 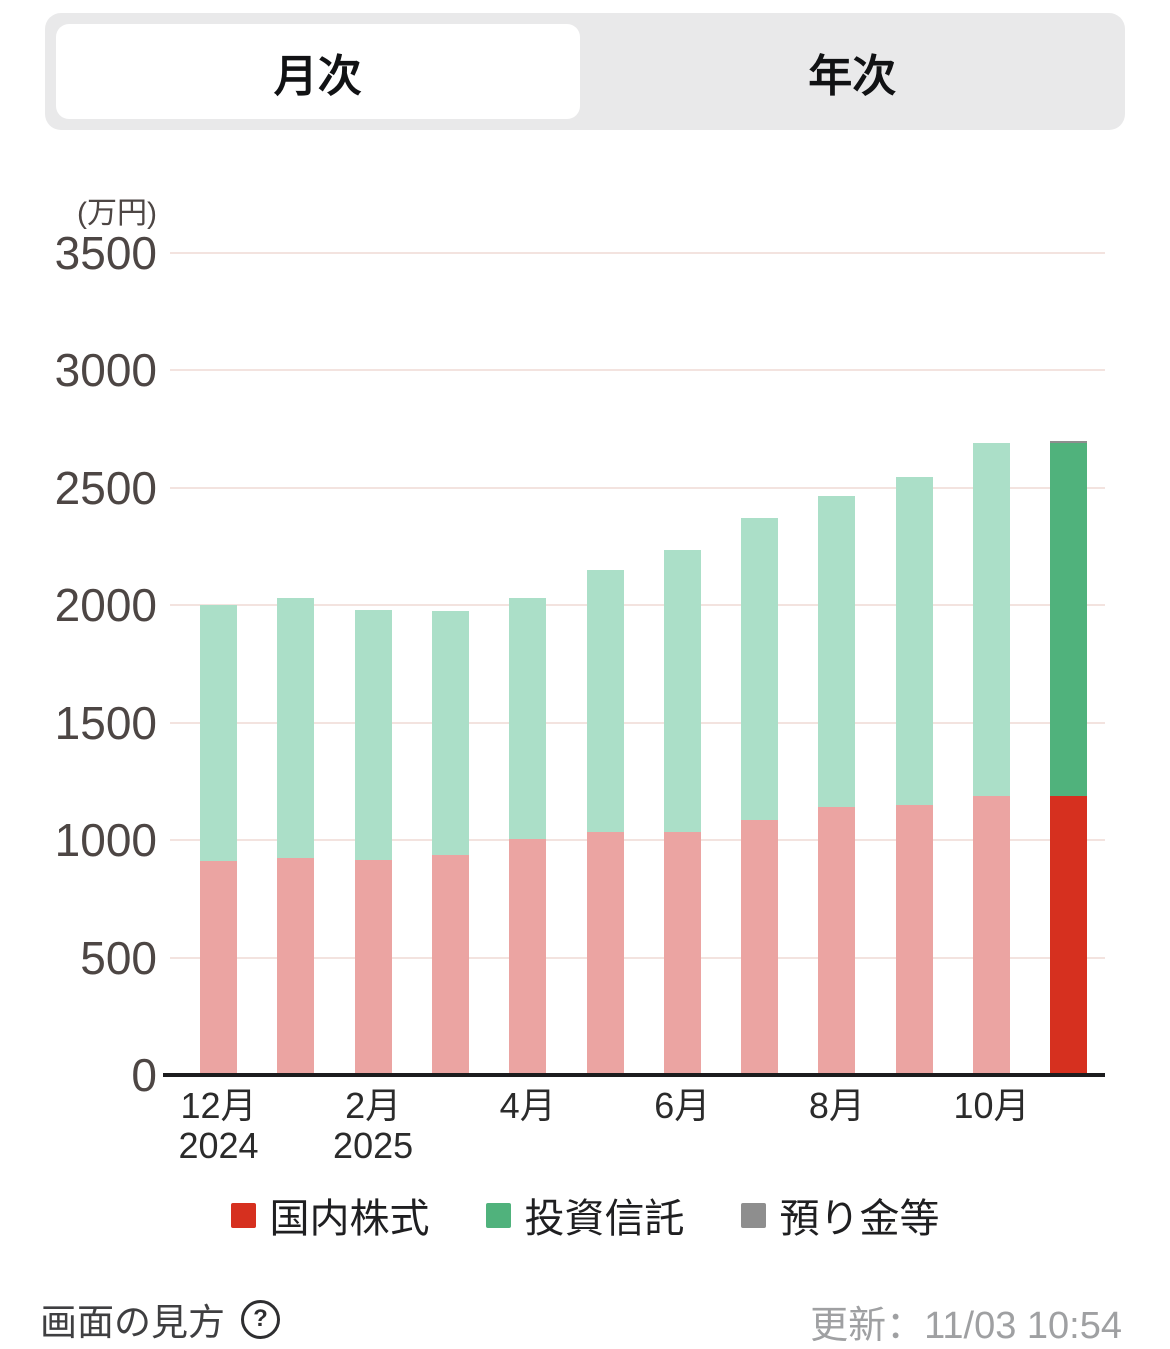 I want to click on y-tick-label-1000: 1000, so click(x=105, y=840).